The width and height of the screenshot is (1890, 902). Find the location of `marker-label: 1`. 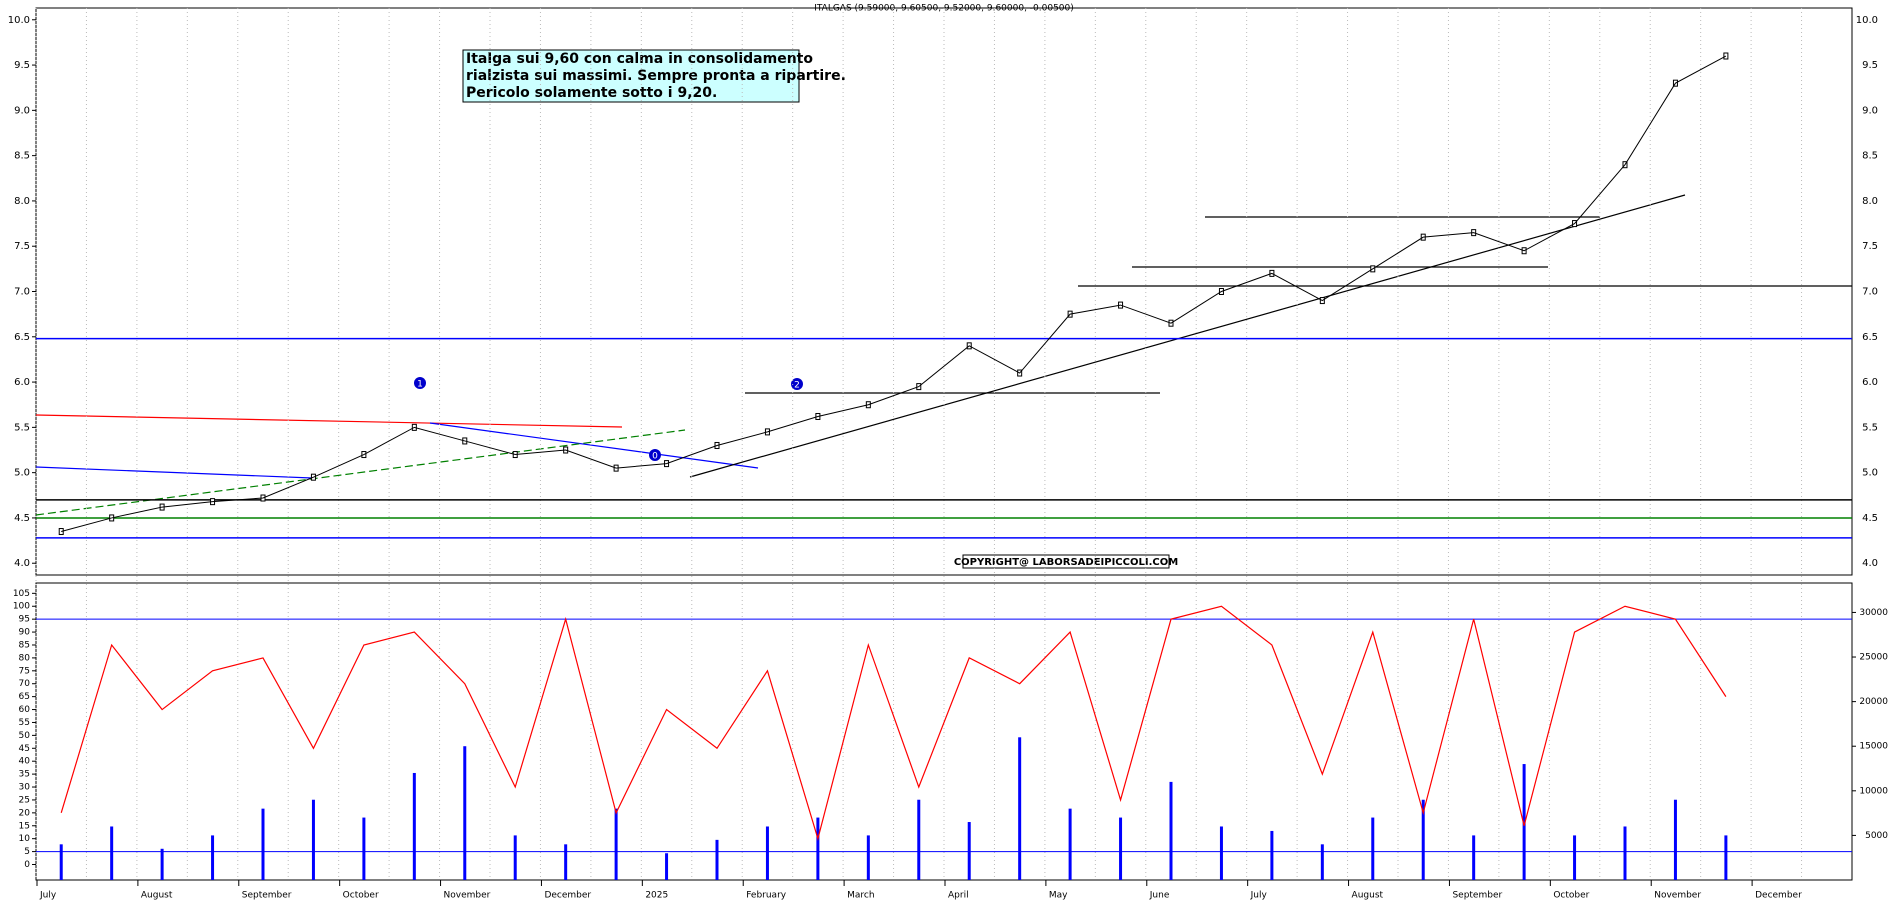

marker-label: 1 is located at coordinates (420, 385).